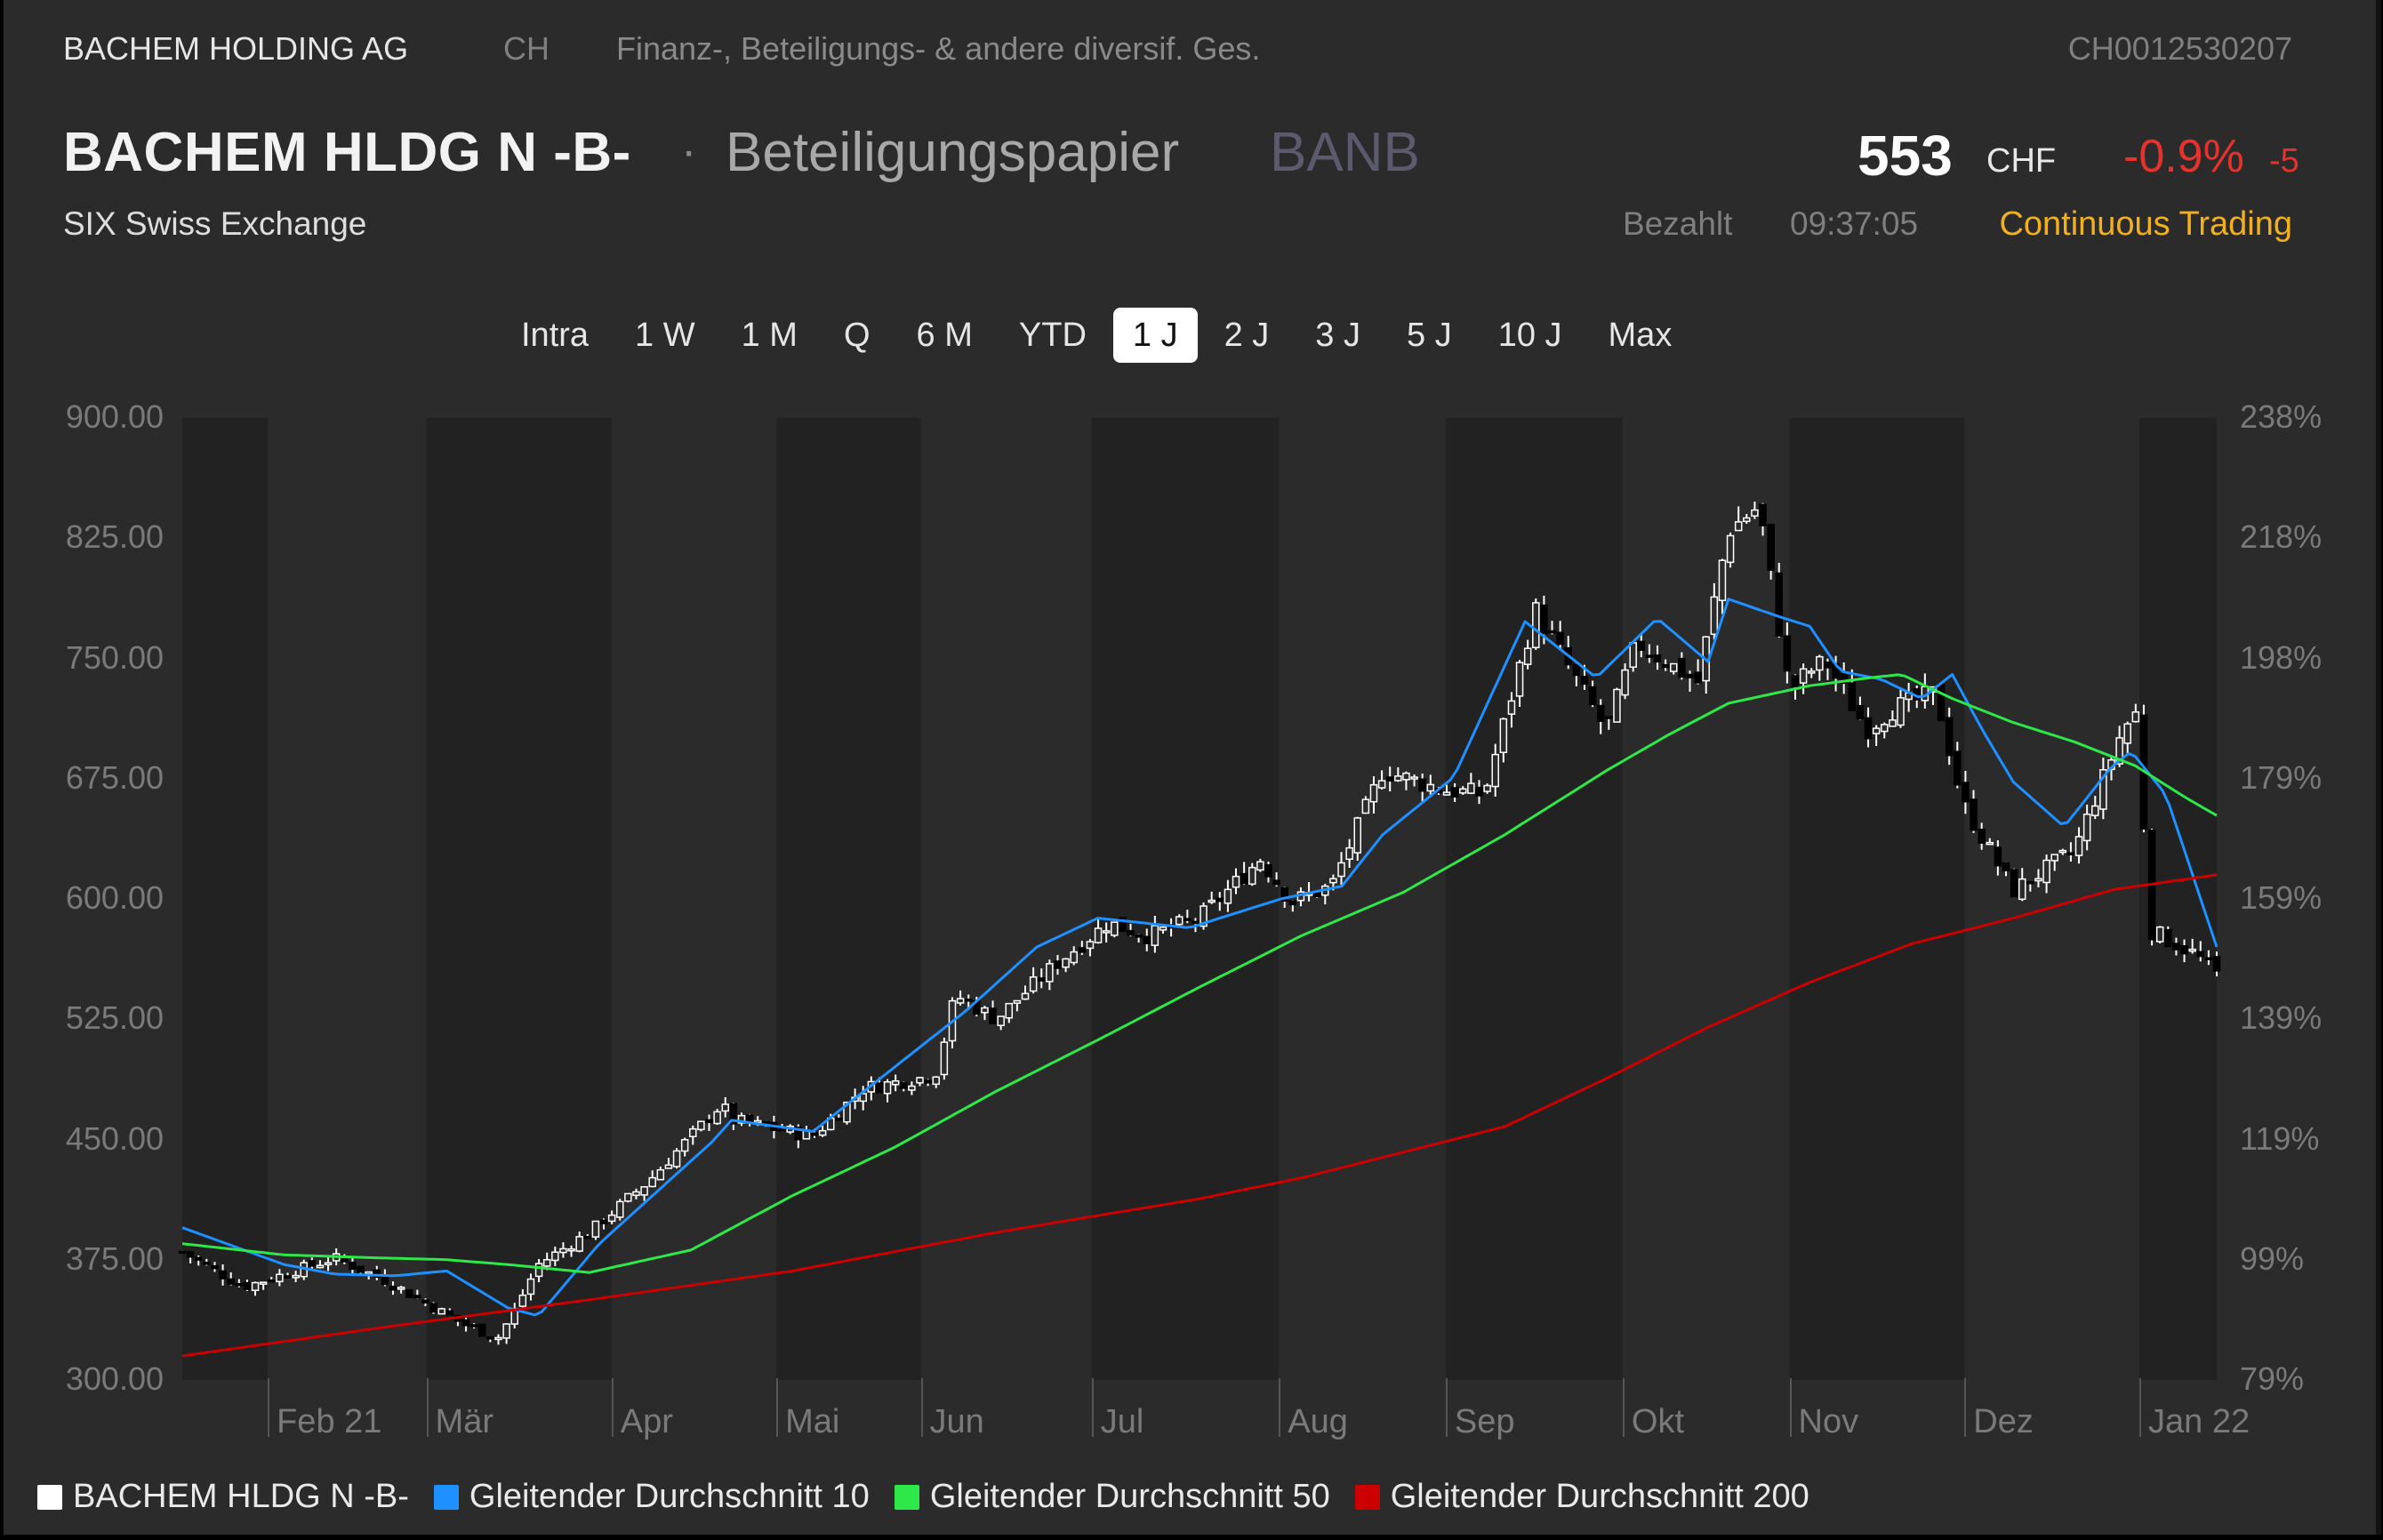 Image resolution: width=2383 pixels, height=1540 pixels. Describe the element at coordinates (944, 335) in the screenshot. I see `range-button-6m: 6 M` at that location.